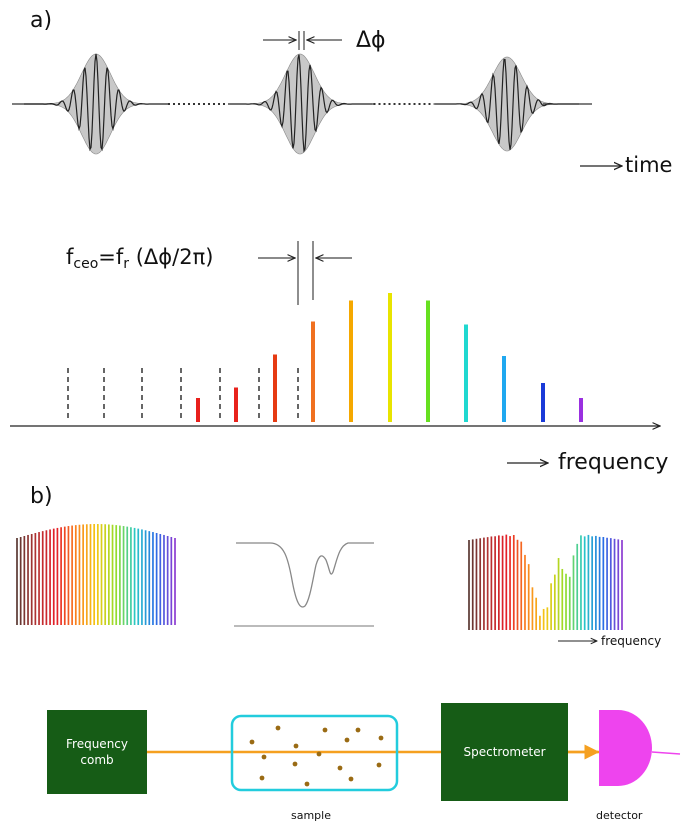 The width and height of the screenshot is (683, 827). I want to click on pulse-train, so click(302, 104).